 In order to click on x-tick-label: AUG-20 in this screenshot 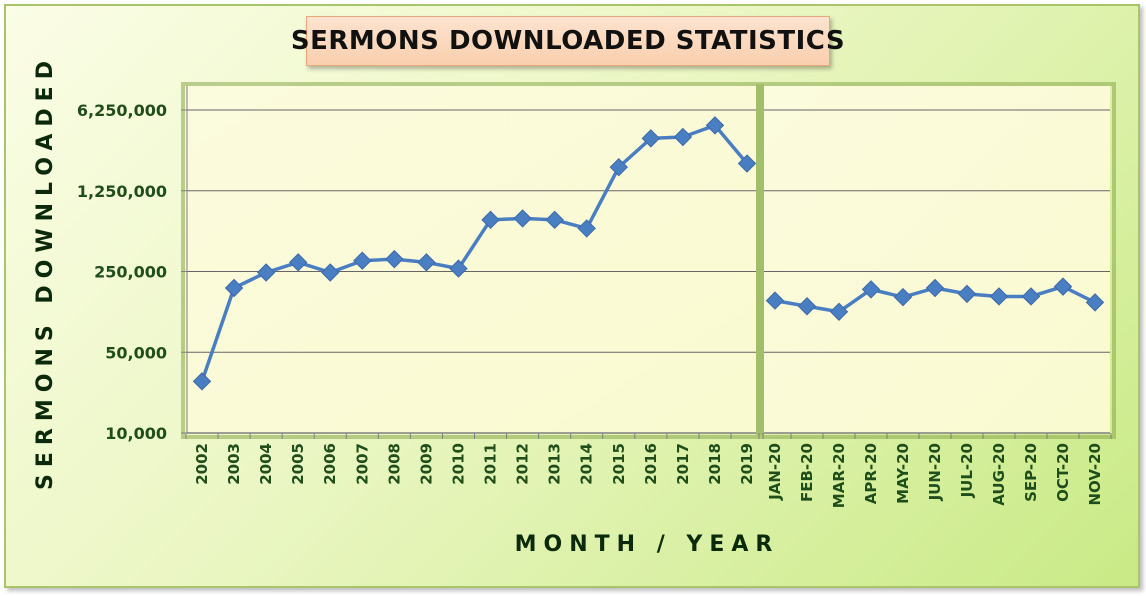, I will do `click(999, 474)`.